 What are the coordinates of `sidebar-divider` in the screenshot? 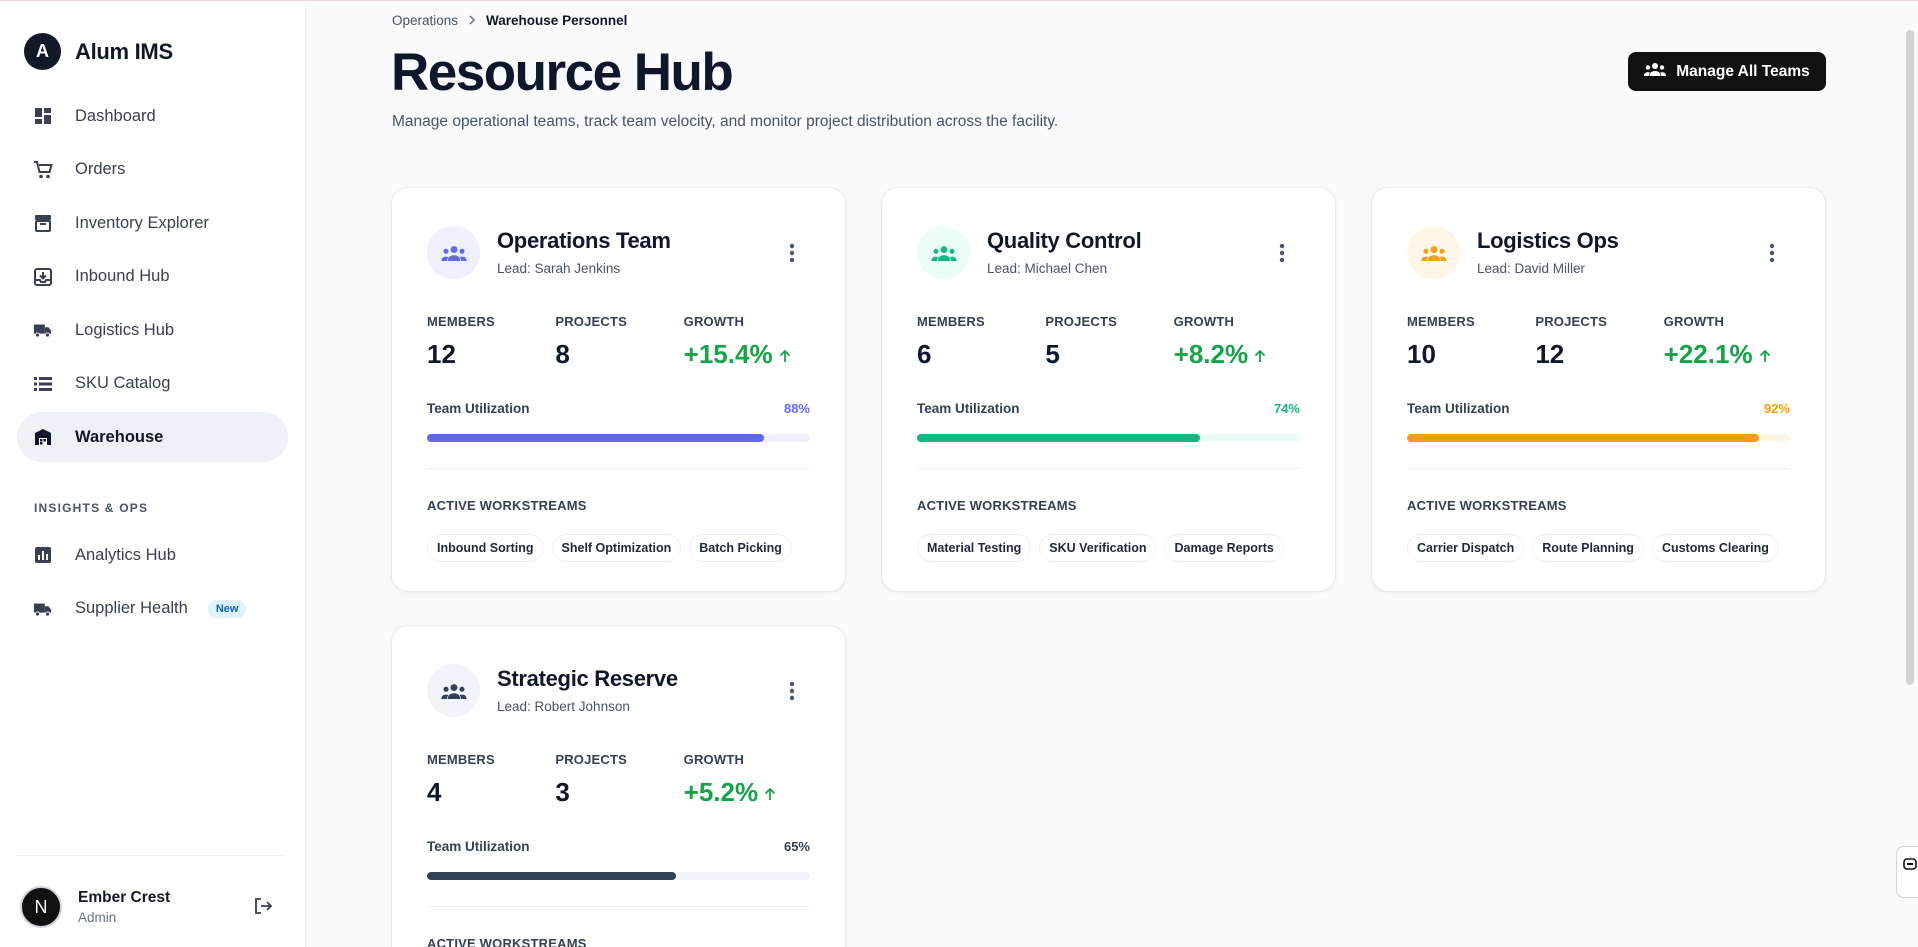 It's located at (151, 855).